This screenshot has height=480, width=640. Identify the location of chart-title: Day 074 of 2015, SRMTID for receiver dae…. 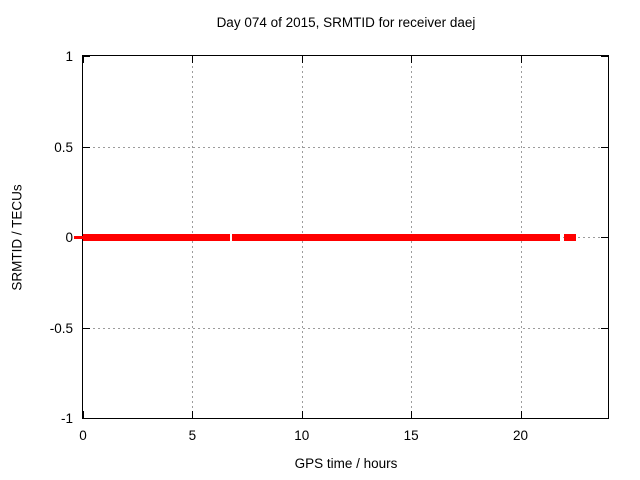
(346, 22).